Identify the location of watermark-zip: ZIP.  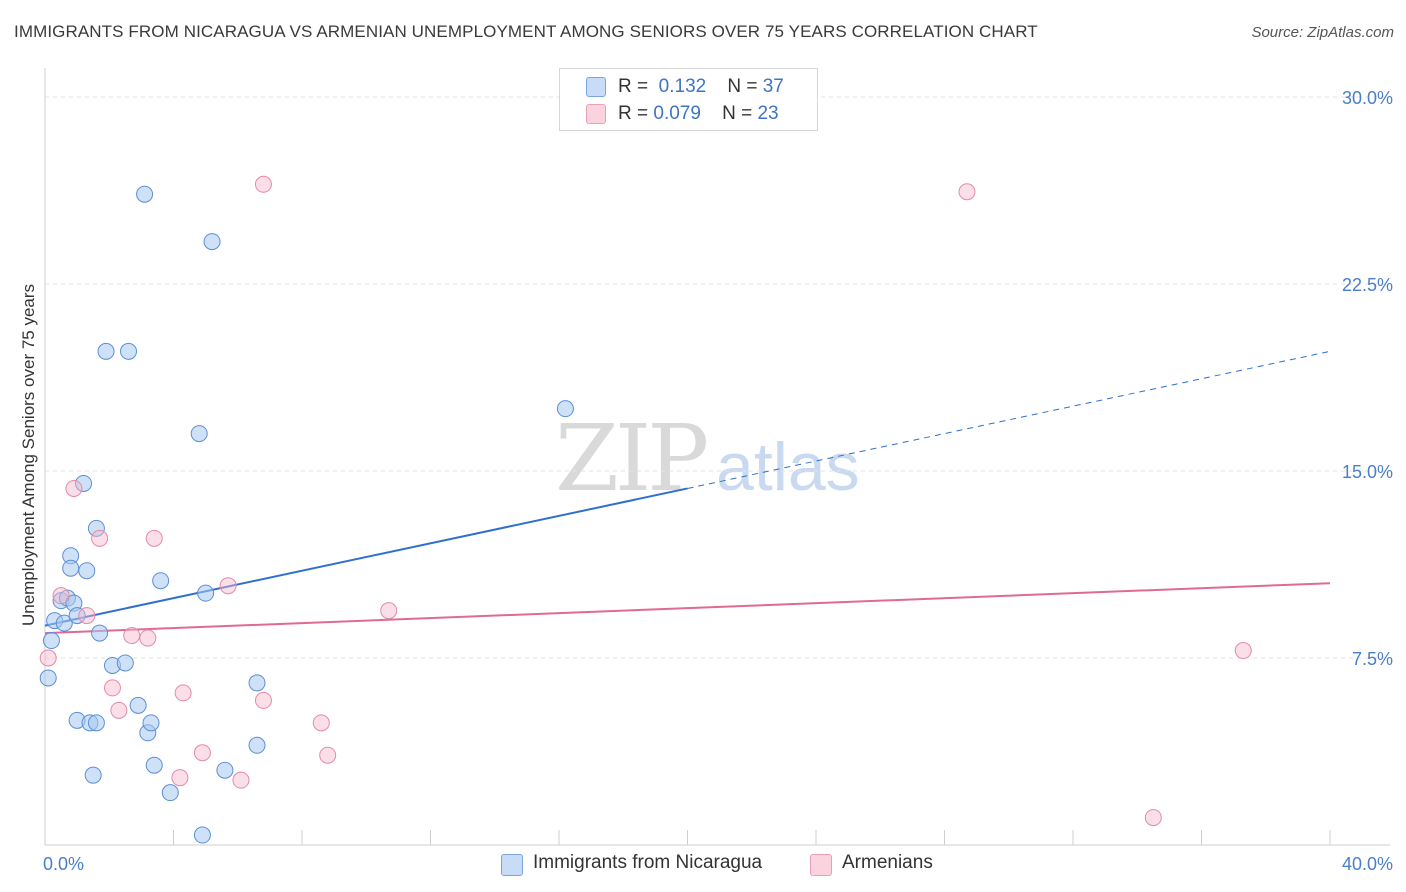
(632, 458).